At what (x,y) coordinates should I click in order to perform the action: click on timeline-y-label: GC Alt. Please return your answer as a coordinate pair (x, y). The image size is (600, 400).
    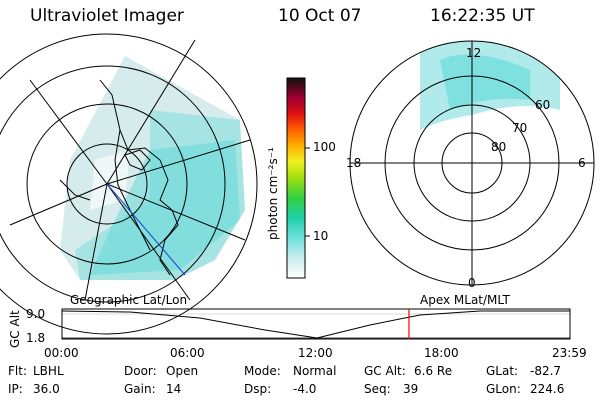
    Looking at the image, I should click on (15, 329).